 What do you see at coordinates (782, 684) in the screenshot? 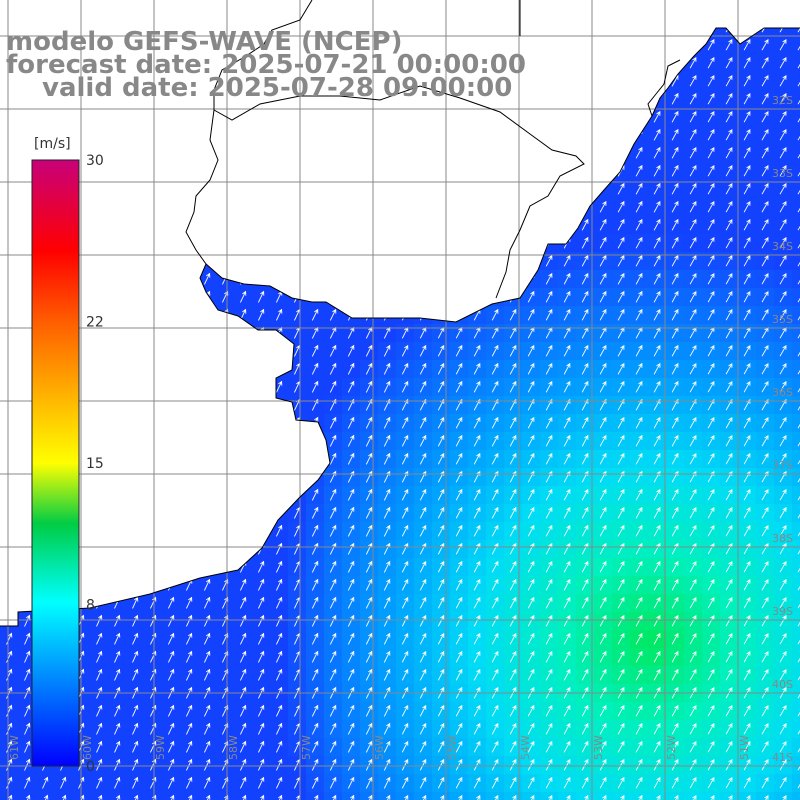
I see `lat-label: 40S` at bounding box center [782, 684].